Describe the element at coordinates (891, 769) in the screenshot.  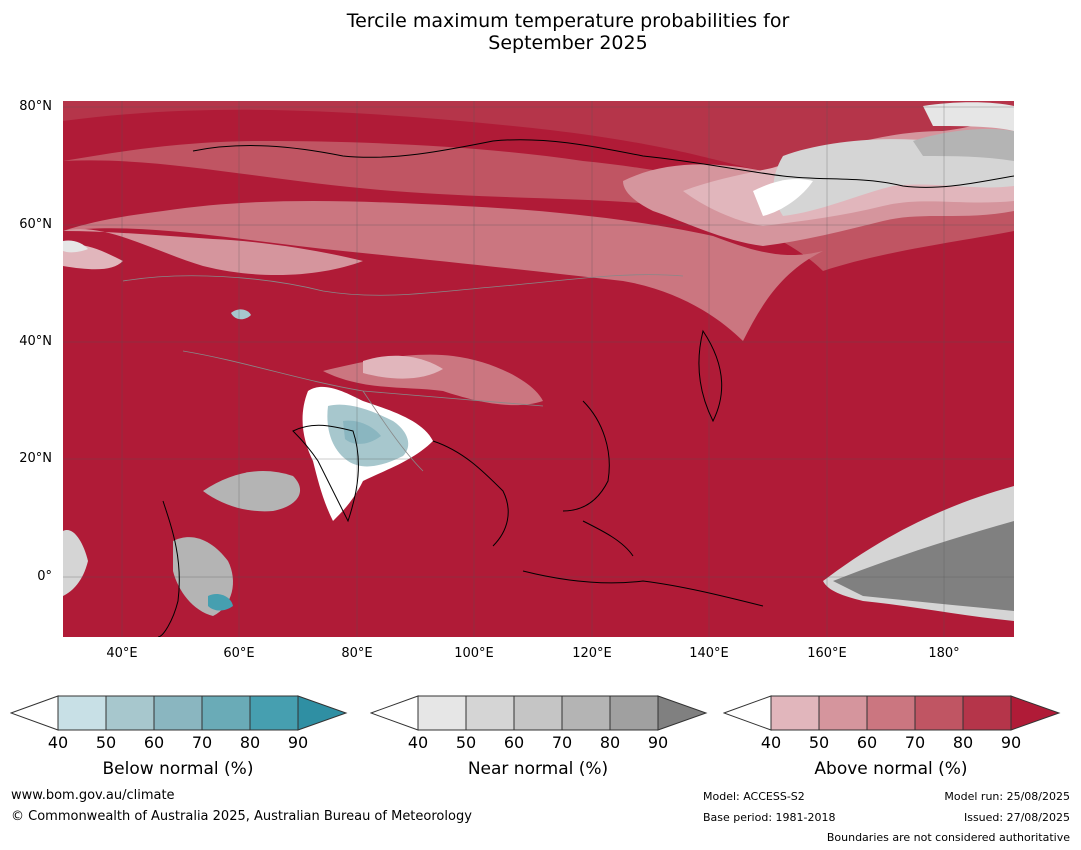
I see `colorbar-above-label: Above normal (%)` at that location.